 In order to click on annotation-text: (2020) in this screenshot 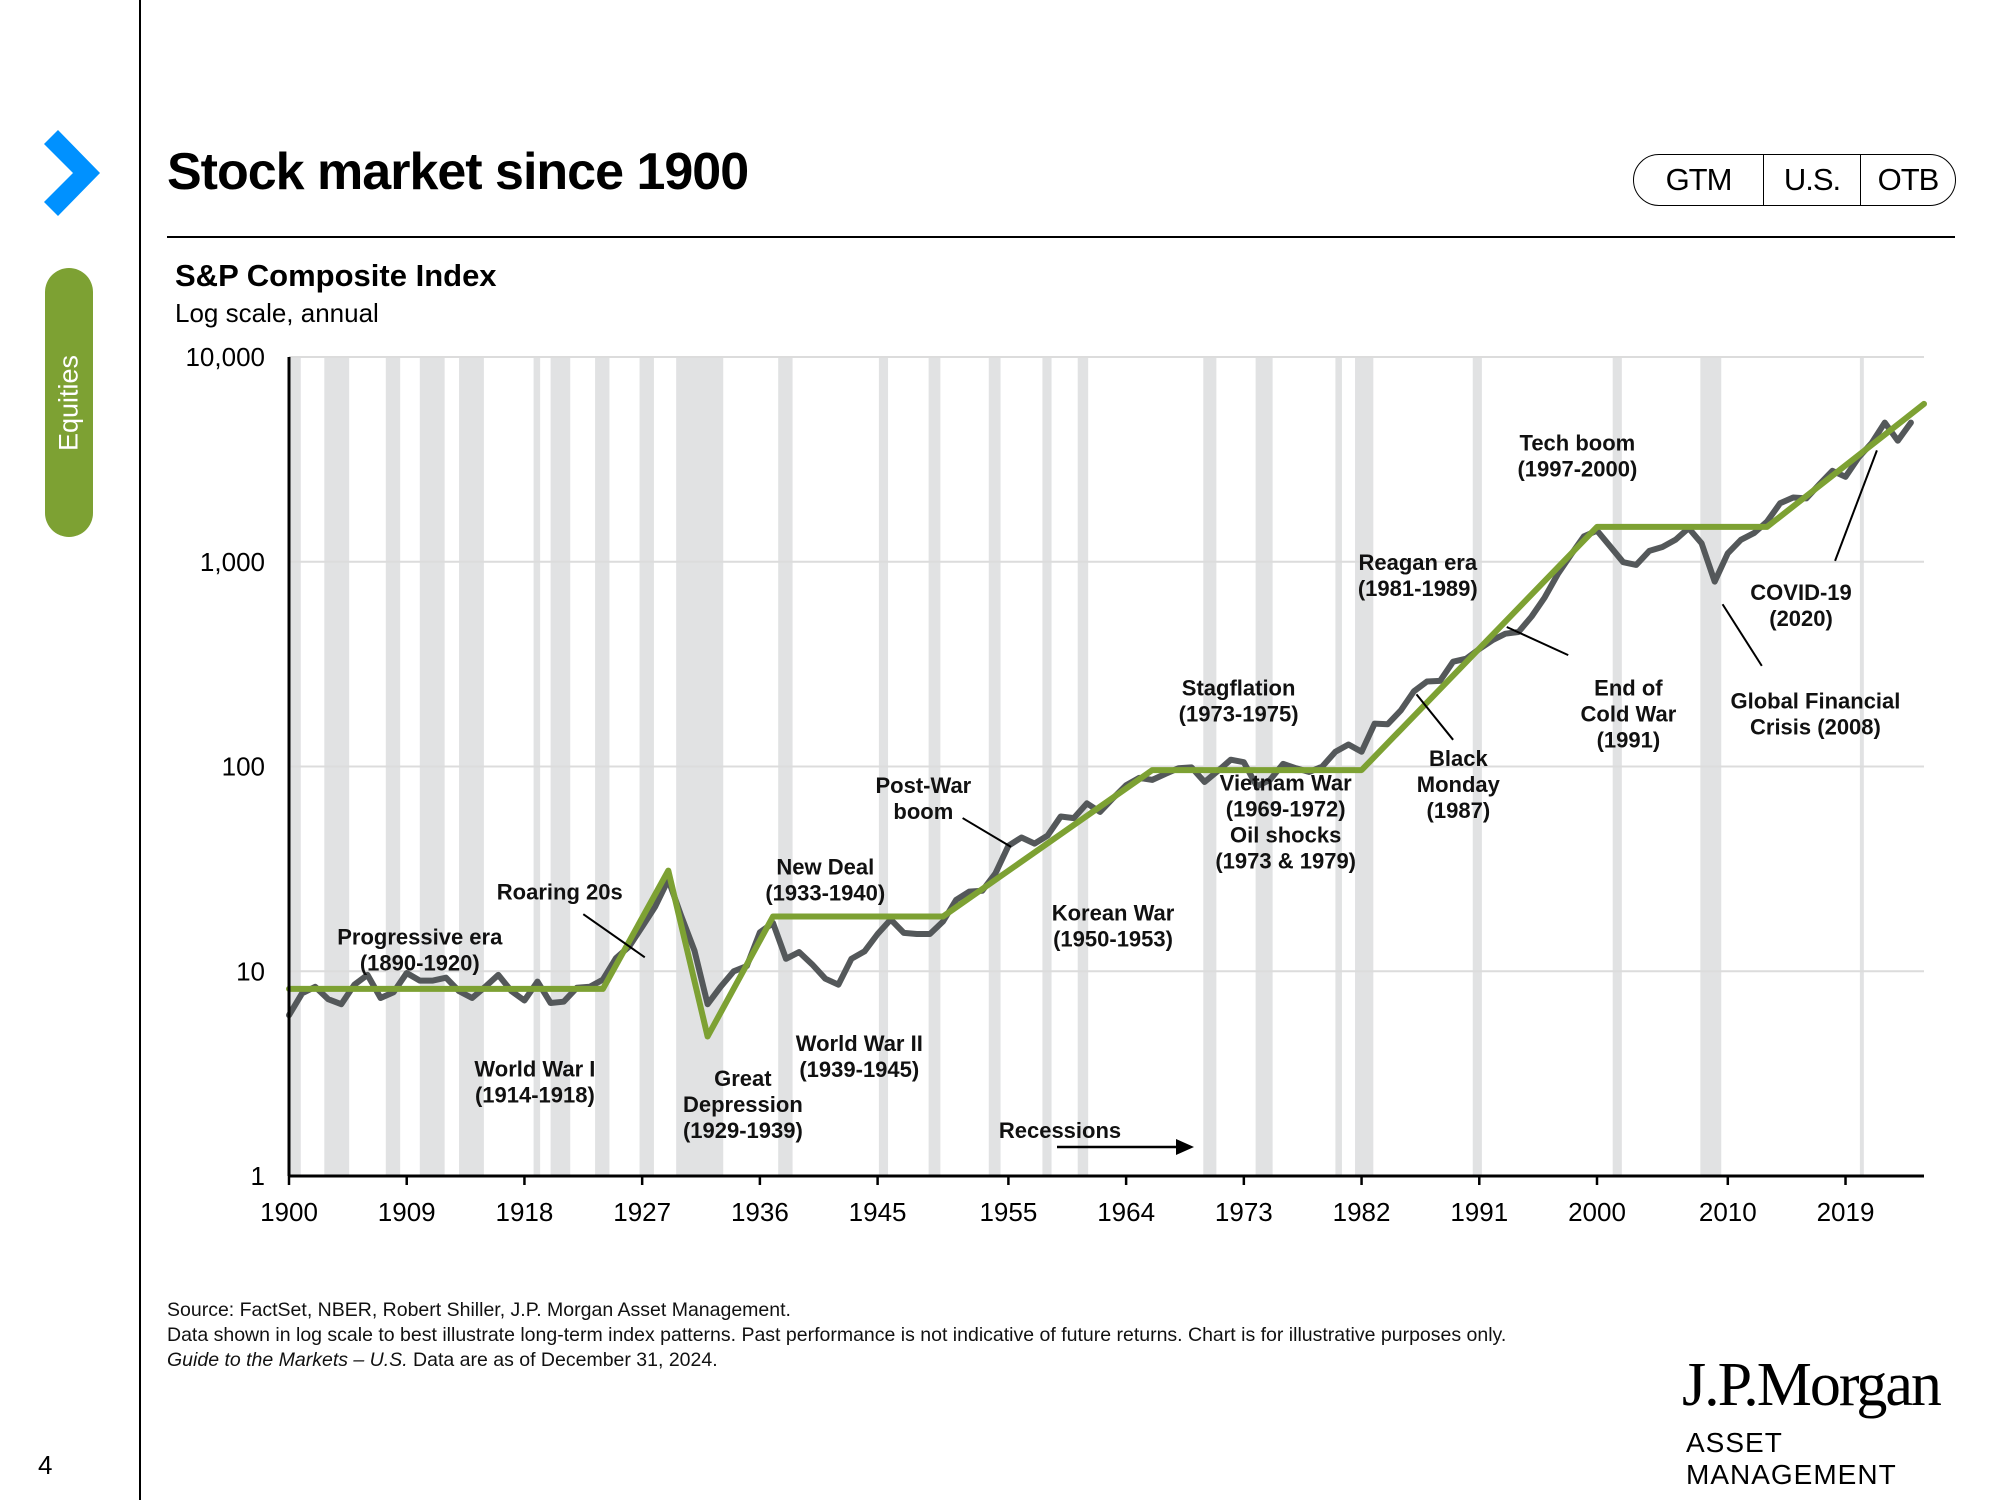, I will do `click(1801, 618)`.